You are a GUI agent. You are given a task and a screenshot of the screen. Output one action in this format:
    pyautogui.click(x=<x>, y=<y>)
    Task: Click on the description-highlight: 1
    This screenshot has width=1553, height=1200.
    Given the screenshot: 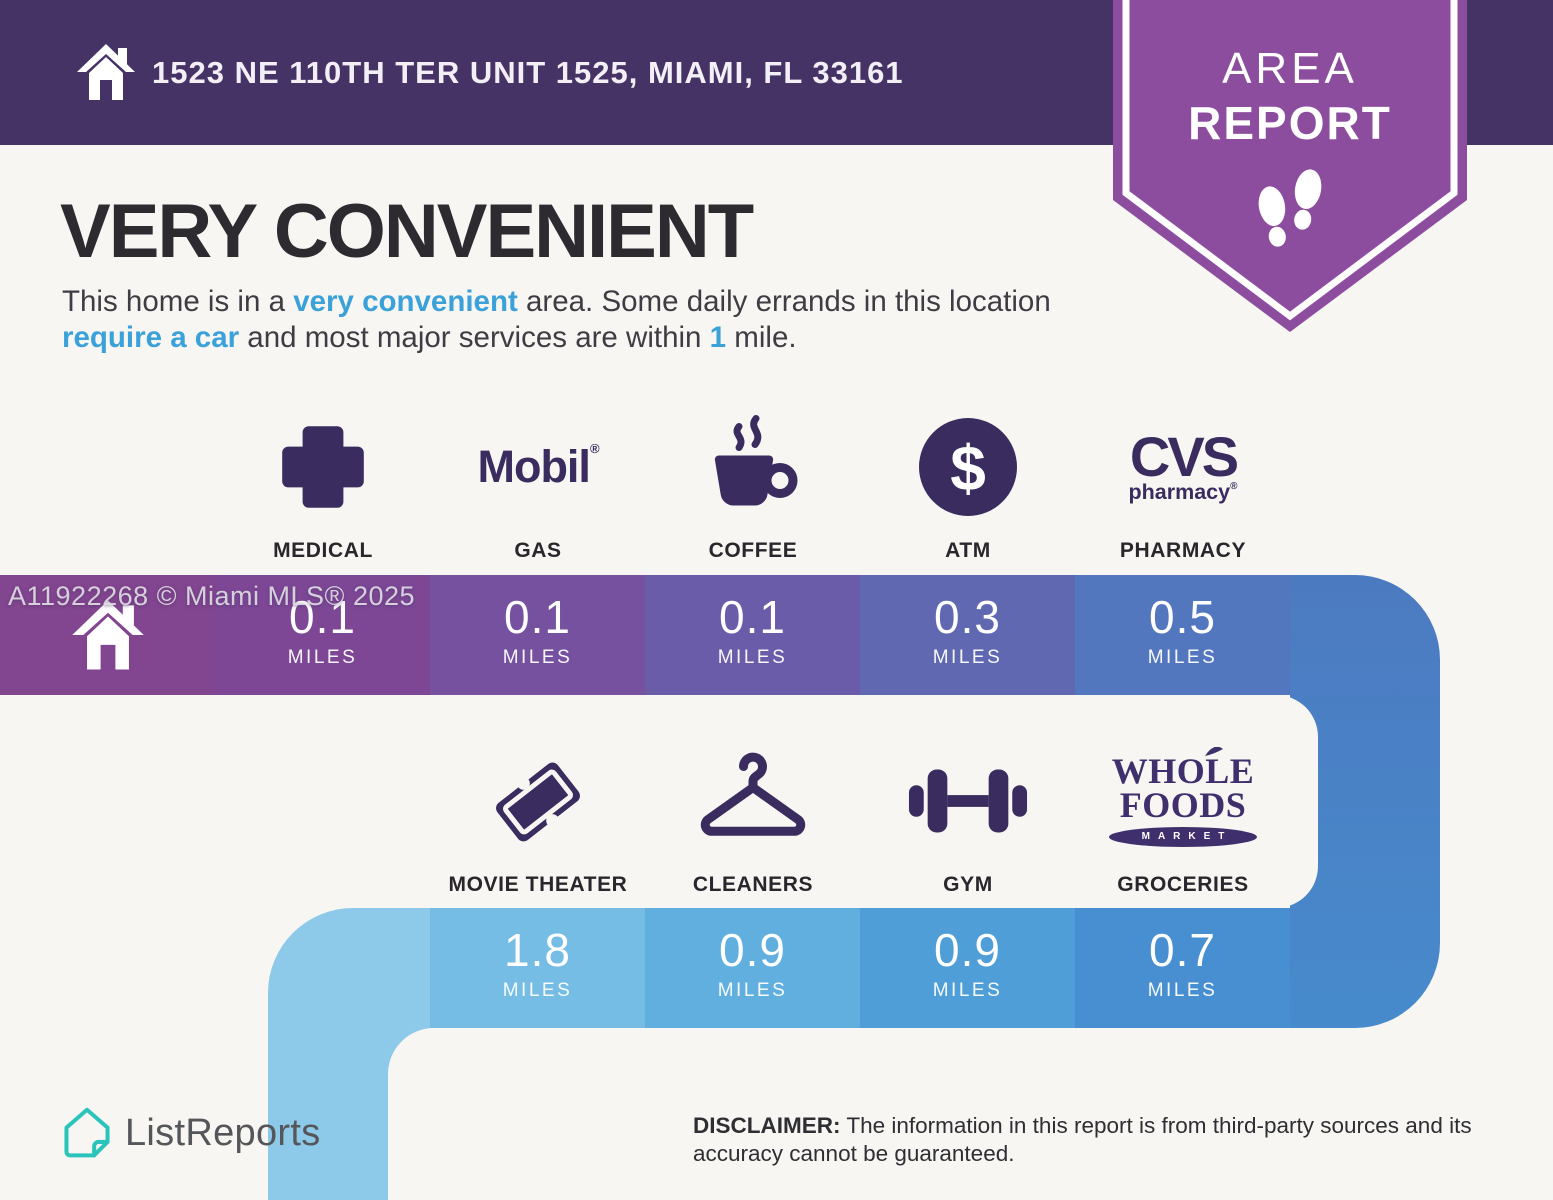 What is the action you would take?
    pyautogui.click(x=718, y=337)
    